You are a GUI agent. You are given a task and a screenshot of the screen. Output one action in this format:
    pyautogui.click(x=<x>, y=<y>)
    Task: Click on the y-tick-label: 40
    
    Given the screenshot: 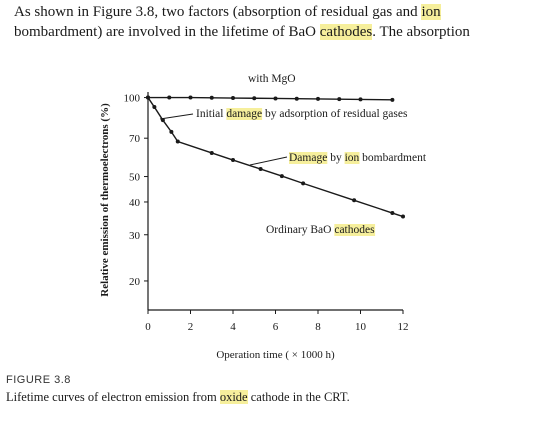 What is the action you would take?
    pyautogui.click(x=135, y=203)
    